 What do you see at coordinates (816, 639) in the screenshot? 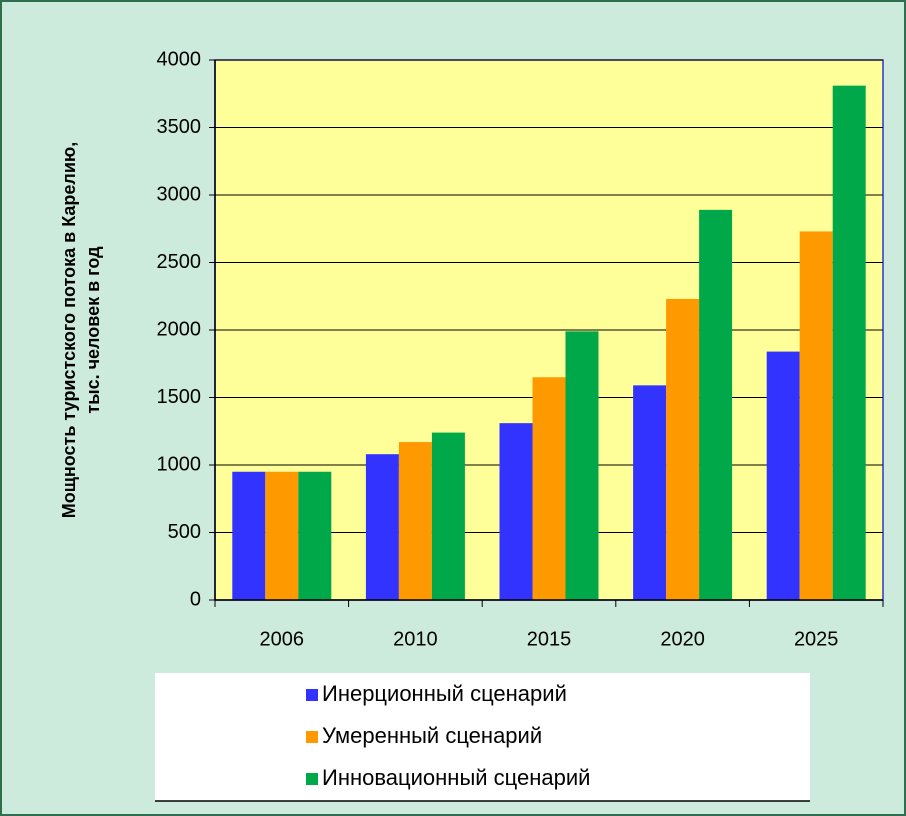
I see `x-tick-label: 2025` at bounding box center [816, 639].